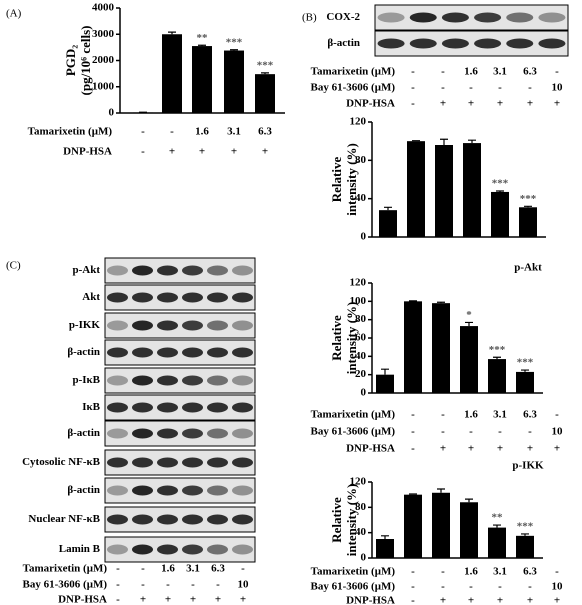 This screenshot has height=605, width=582. Describe the element at coordinates (469, 315) in the screenshot. I see `significance-label: *` at that location.